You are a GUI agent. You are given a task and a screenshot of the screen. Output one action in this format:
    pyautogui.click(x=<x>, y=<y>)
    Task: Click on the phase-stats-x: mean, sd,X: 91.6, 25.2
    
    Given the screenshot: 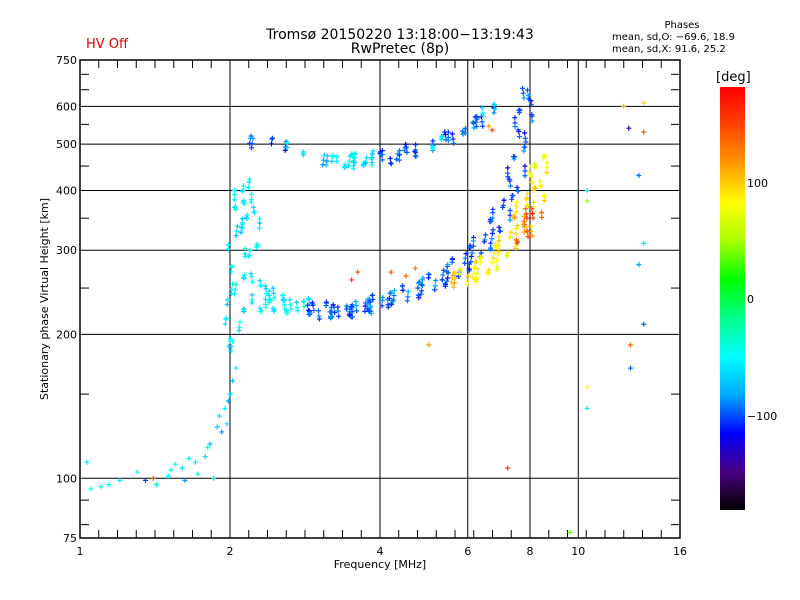 What is the action you would take?
    pyautogui.click(x=669, y=49)
    